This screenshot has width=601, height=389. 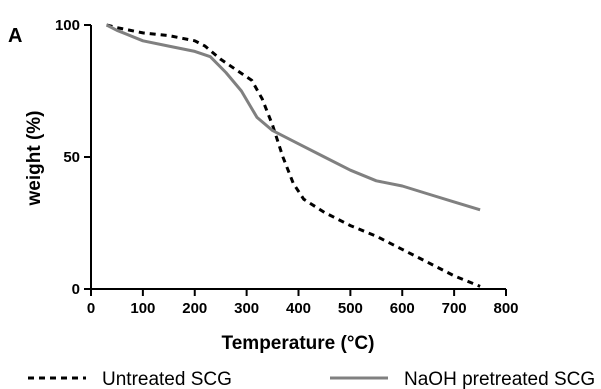 I want to click on y-ticks: 0 50 100, so click(x=73, y=157).